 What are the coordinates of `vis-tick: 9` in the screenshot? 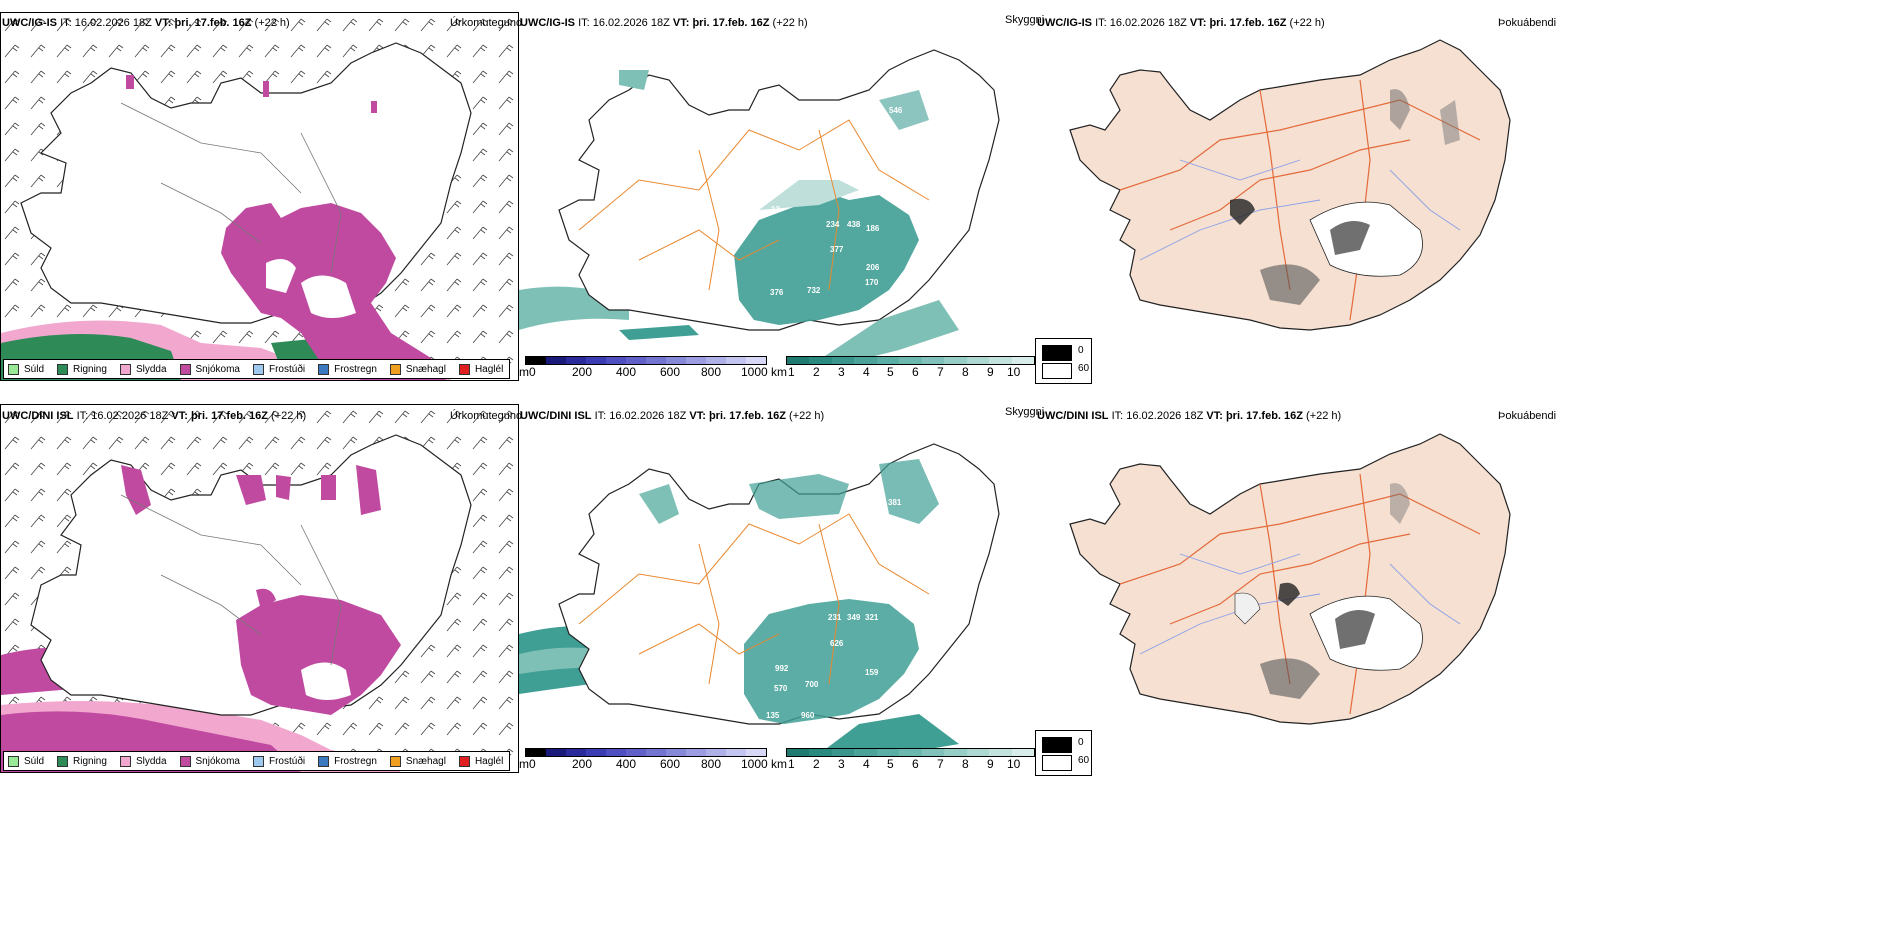 It's located at (990, 764).